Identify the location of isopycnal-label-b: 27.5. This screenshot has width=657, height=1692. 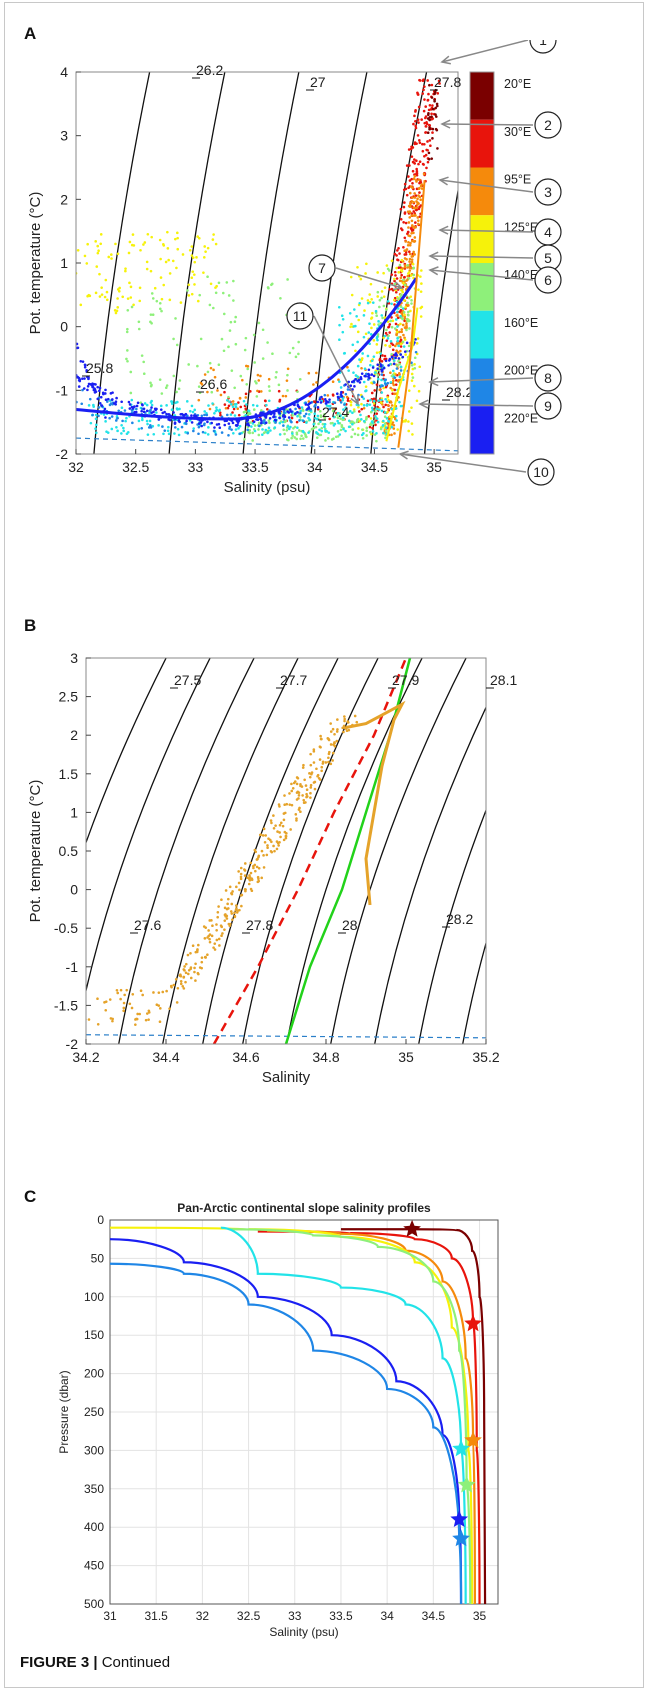
(187, 680).